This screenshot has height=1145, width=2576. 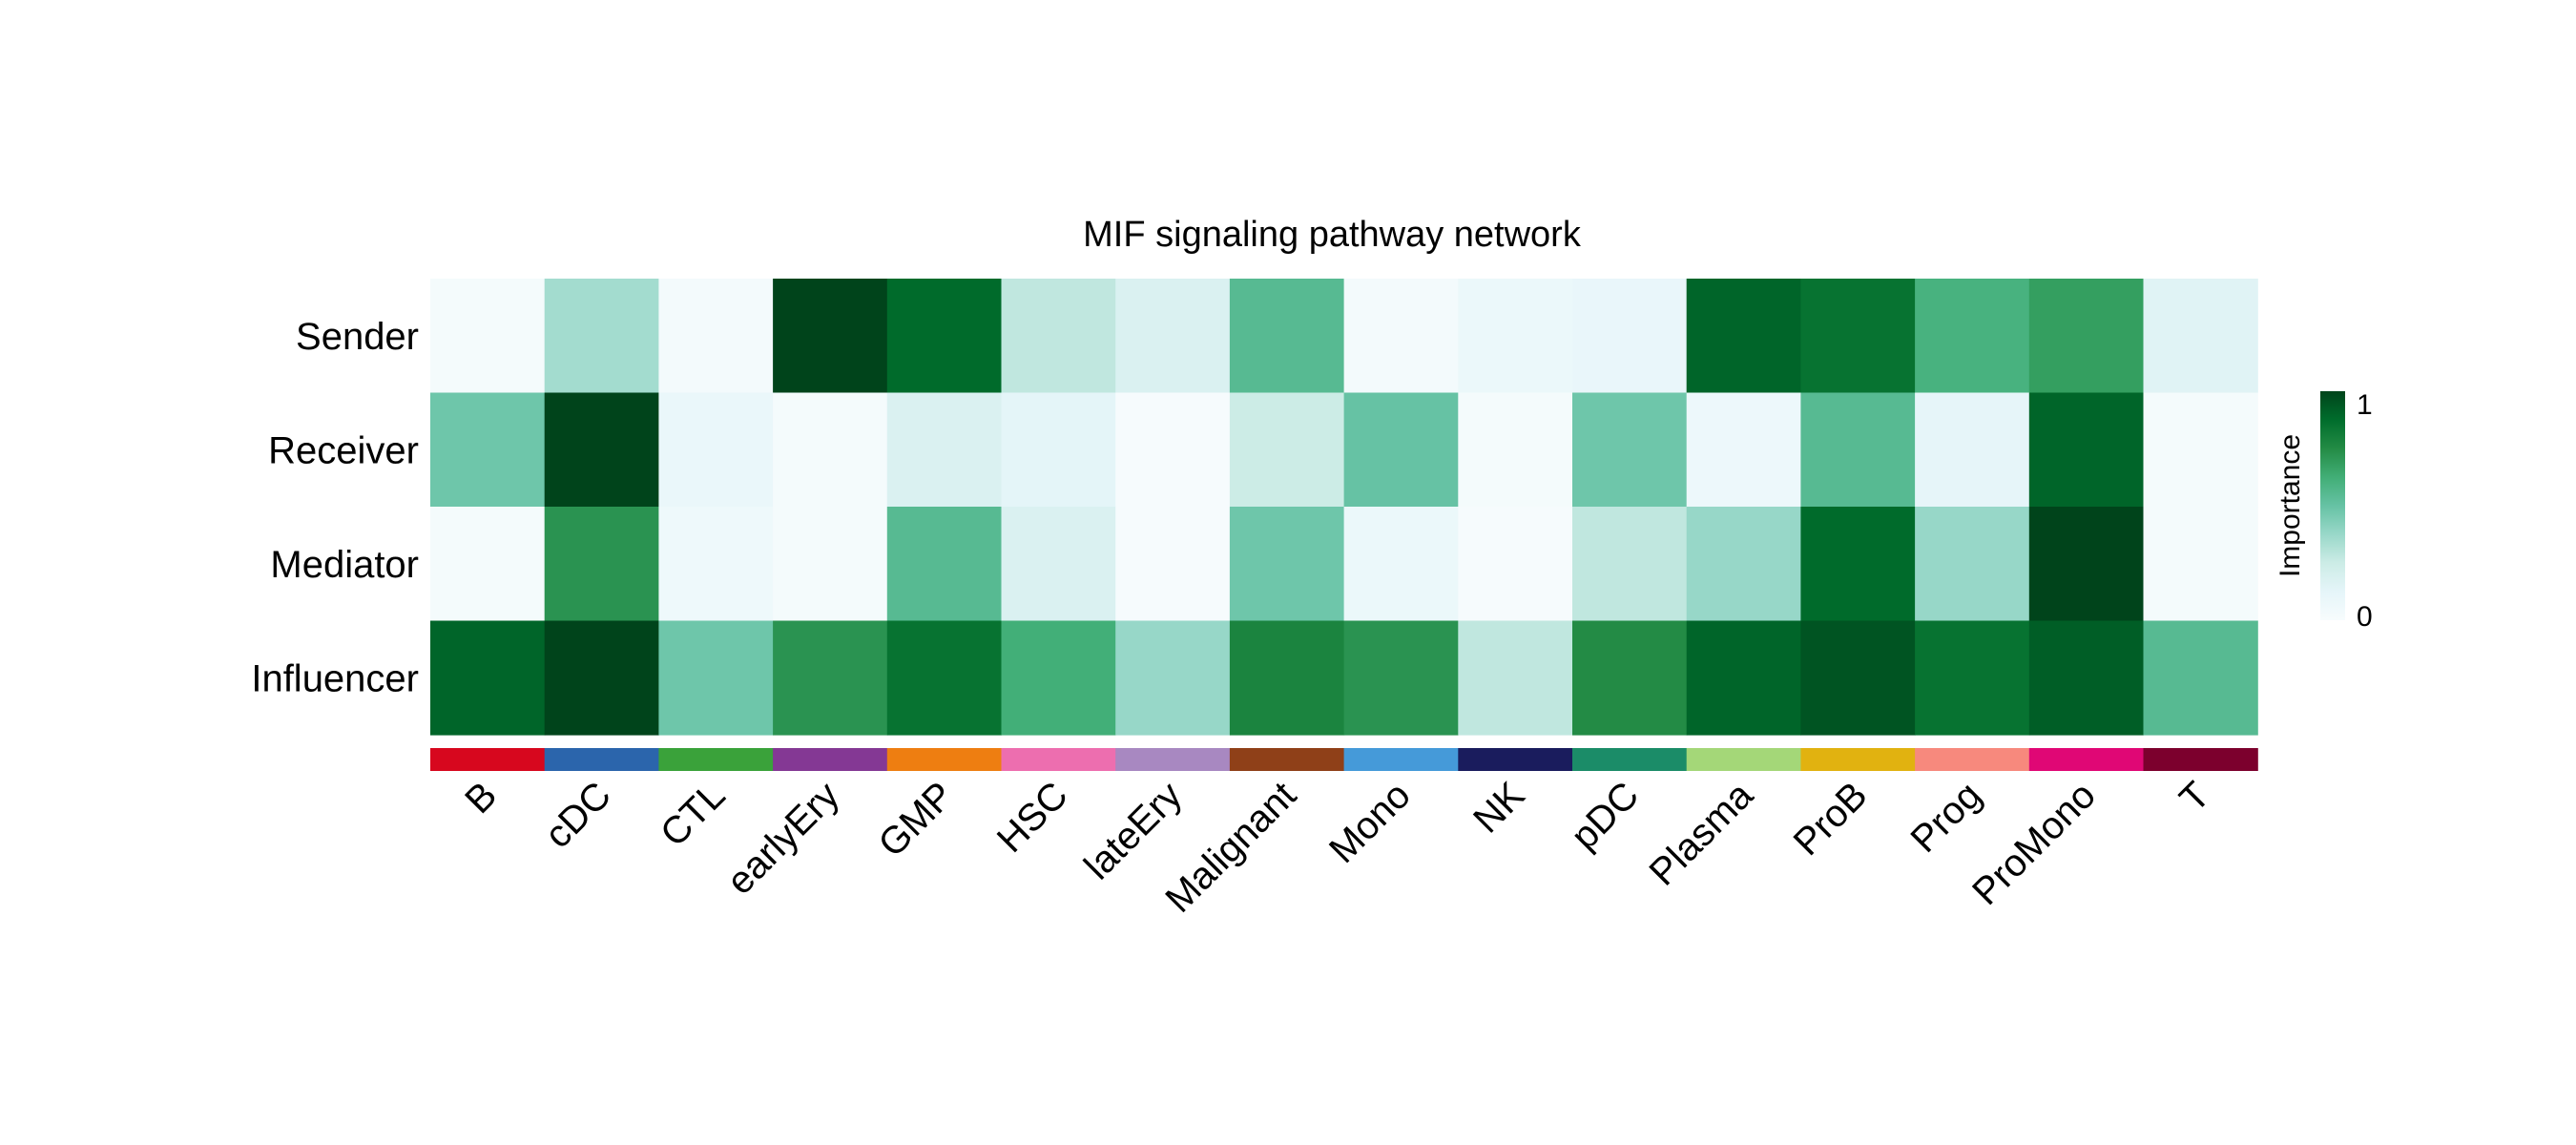 What do you see at coordinates (1630, 450) in the screenshot?
I see `heatmap-cell-receiver-pdc` at bounding box center [1630, 450].